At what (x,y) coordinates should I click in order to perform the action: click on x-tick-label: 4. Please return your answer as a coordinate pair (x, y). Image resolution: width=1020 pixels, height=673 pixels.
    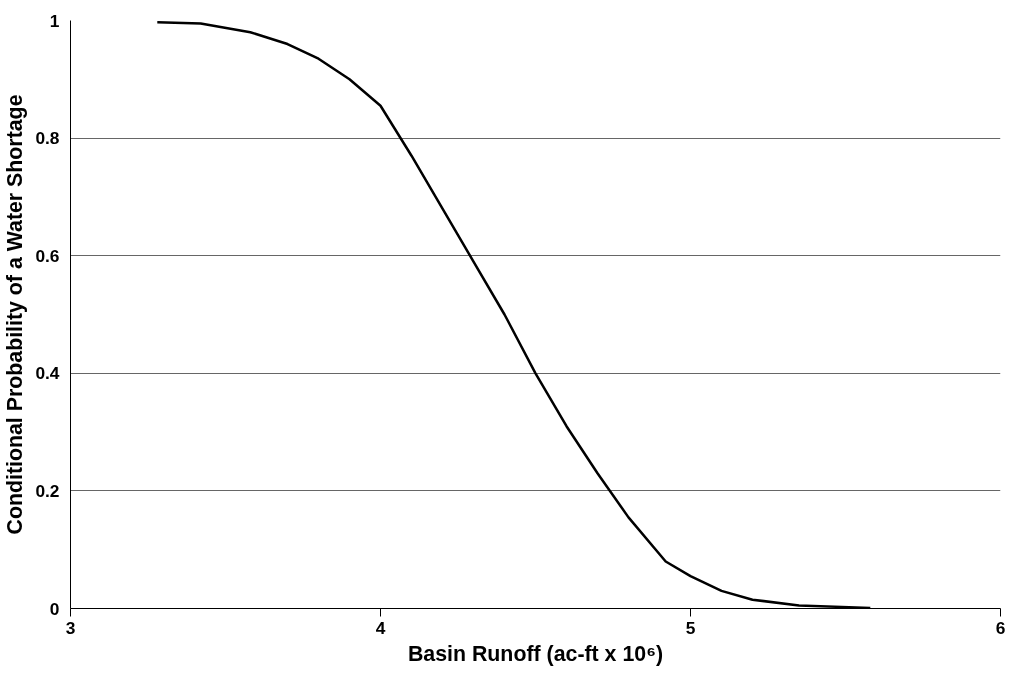
    Looking at the image, I should click on (380, 627).